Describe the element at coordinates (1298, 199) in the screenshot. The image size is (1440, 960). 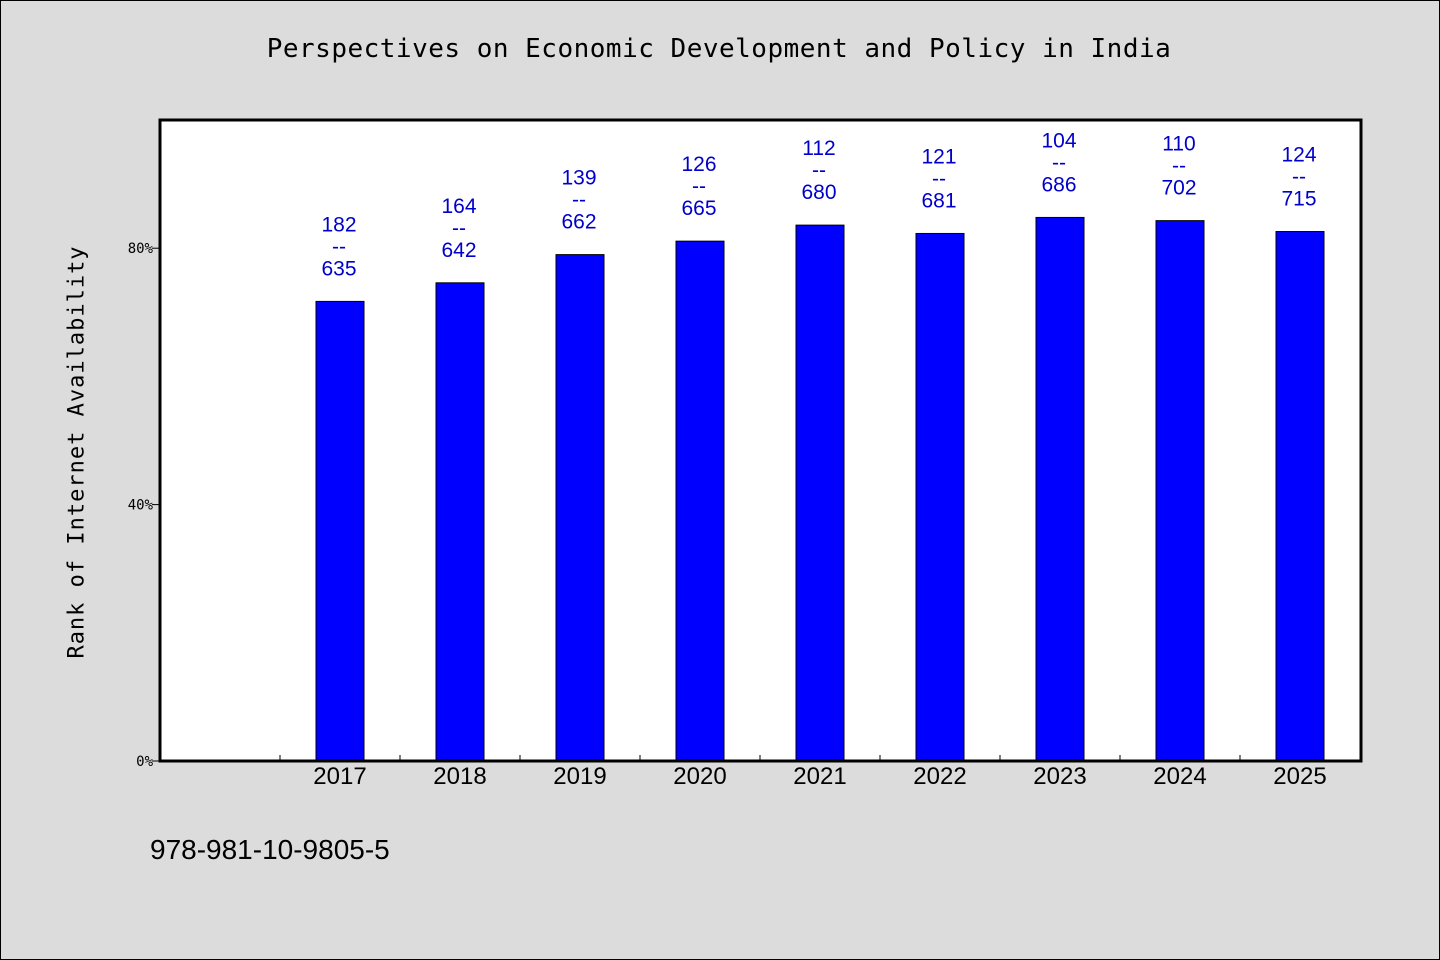
I see `data-label-bottom: 715` at that location.